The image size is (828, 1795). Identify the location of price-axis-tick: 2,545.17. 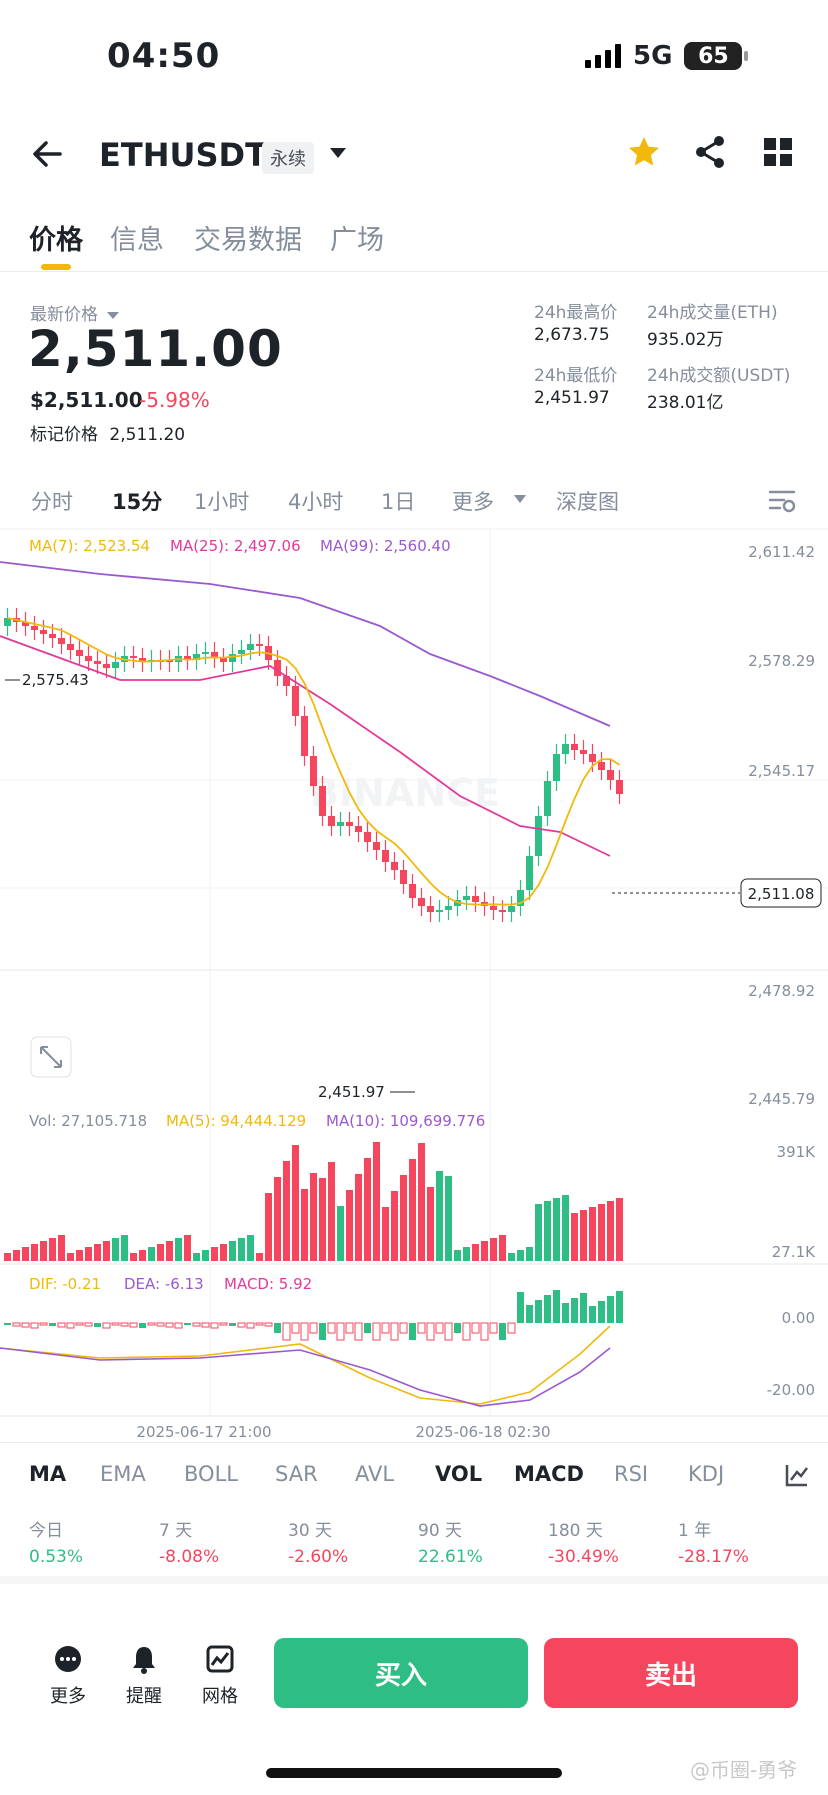
(781, 771).